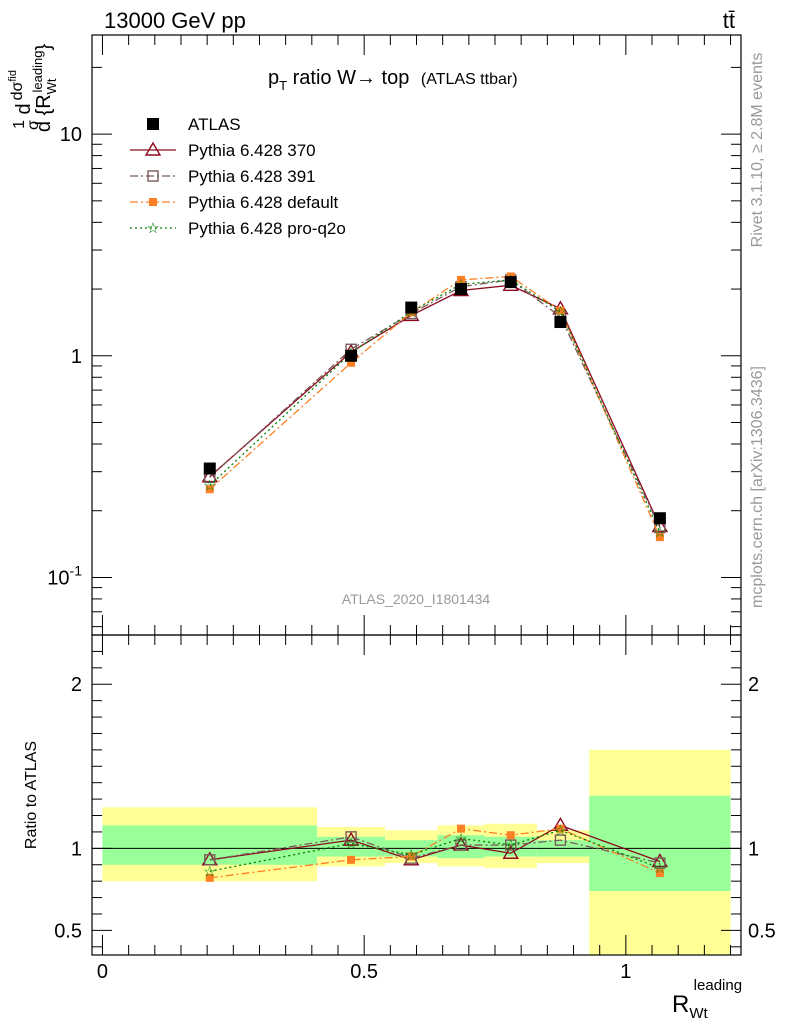 Image resolution: width=786 pixels, height=1024 pixels. What do you see at coordinates (64, 575) in the screenshot?
I see `main-ytick-label-0: 10-1` at bounding box center [64, 575].